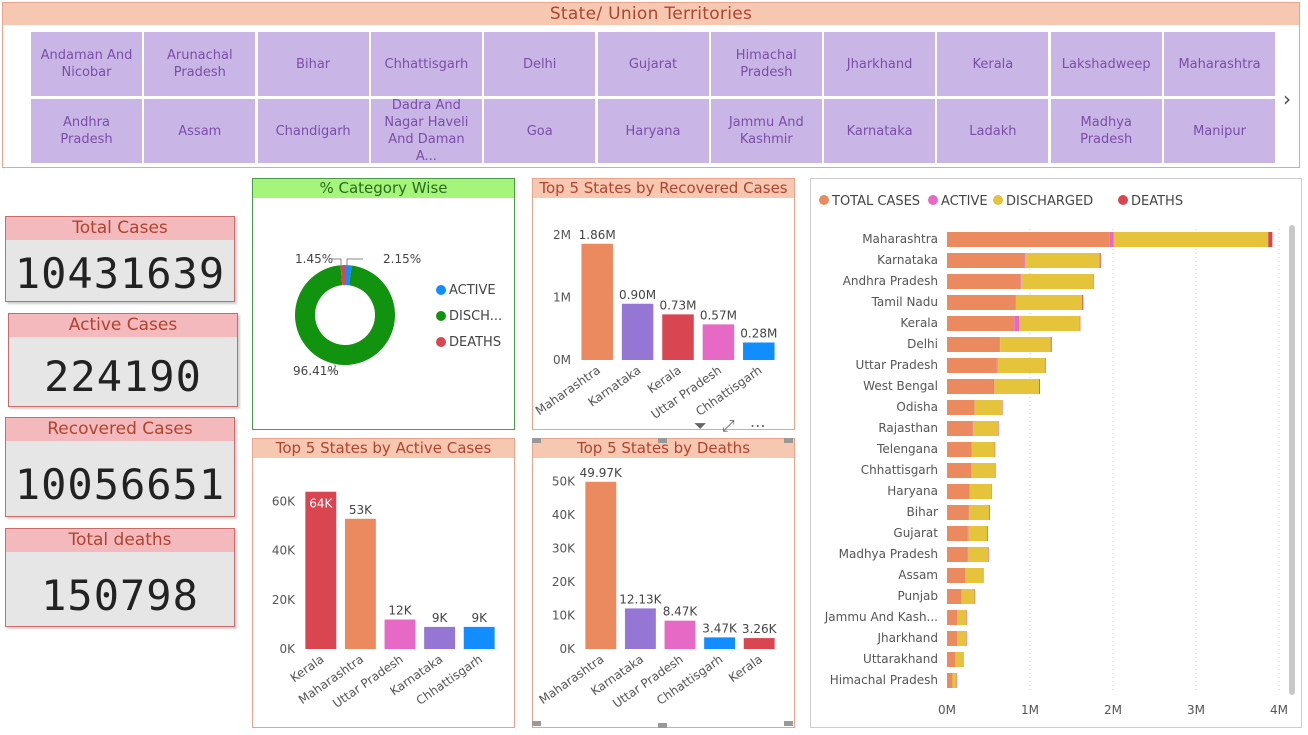 Image resolution: width=1308 pixels, height=735 pixels. What do you see at coordinates (653, 131) in the screenshot?
I see `slicer-tile: Haryana` at bounding box center [653, 131].